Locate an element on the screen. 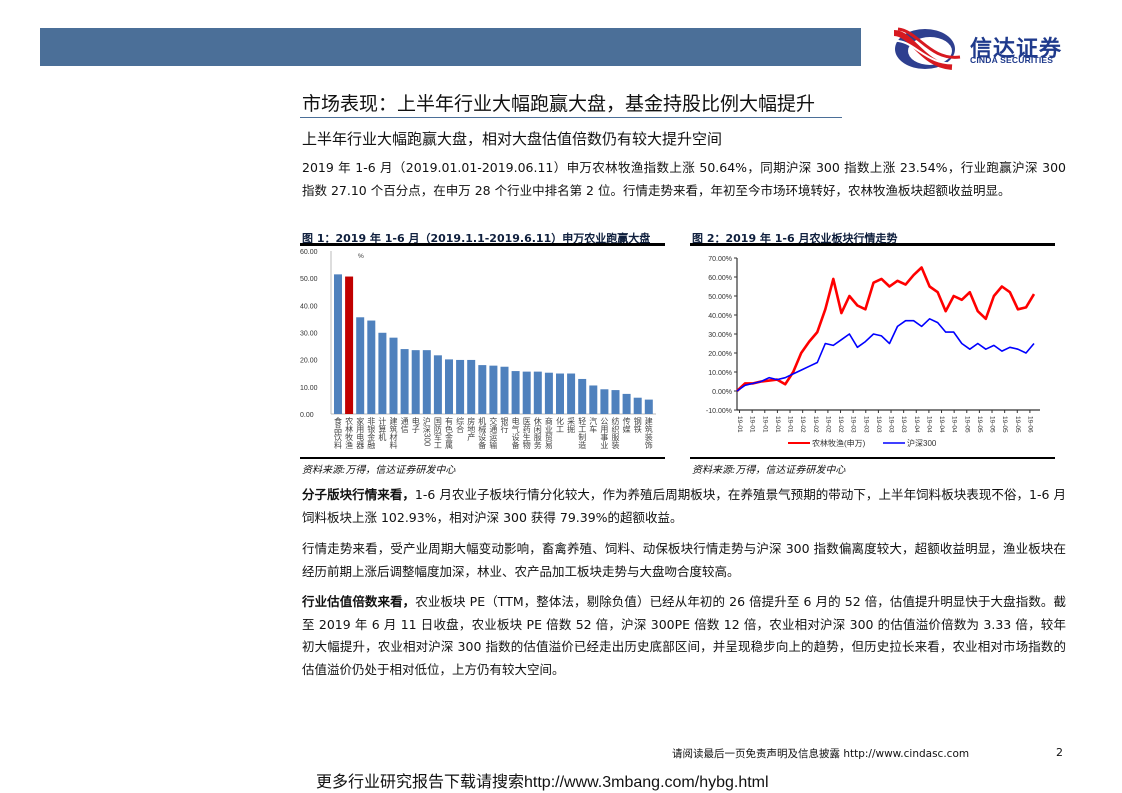  bar-category-label: 采掘 is located at coordinates (571, 425).